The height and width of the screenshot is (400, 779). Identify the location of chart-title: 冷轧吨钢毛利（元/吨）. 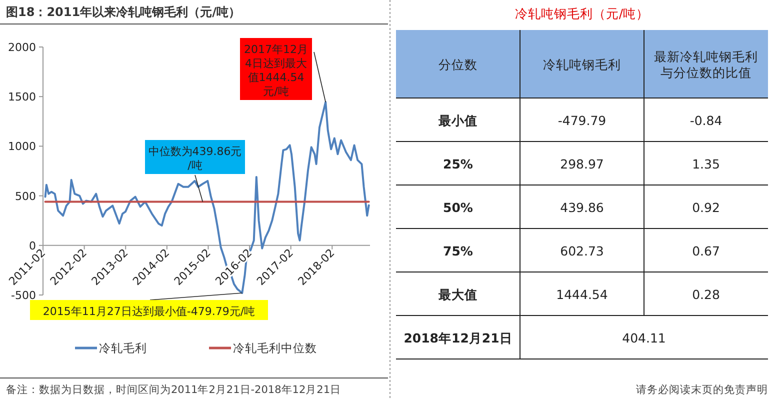
(582, 13).